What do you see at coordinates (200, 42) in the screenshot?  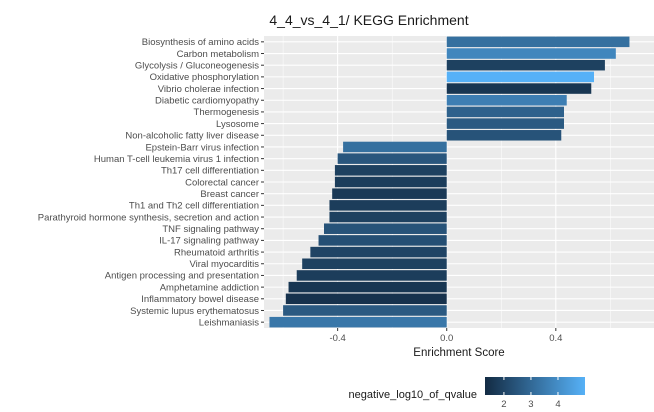 I see `category-label: Biosynthesis of amino acids` at bounding box center [200, 42].